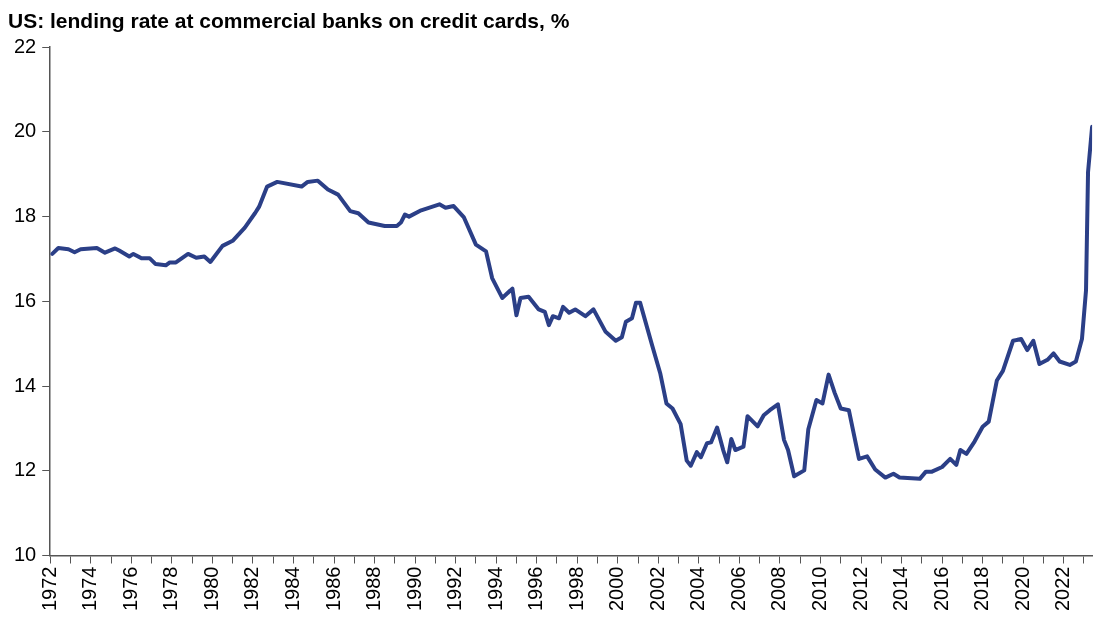 This screenshot has width=1119, height=622. What do you see at coordinates (900, 589) in the screenshot?
I see `x-tick-label: 2014` at bounding box center [900, 589].